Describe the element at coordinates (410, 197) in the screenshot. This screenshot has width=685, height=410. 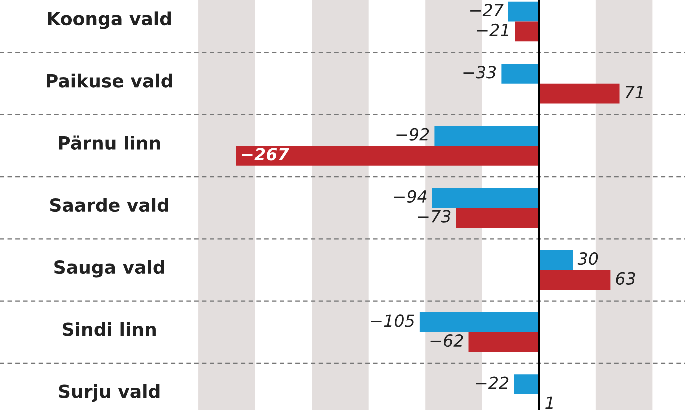
I see `data-label: −94` at that location.